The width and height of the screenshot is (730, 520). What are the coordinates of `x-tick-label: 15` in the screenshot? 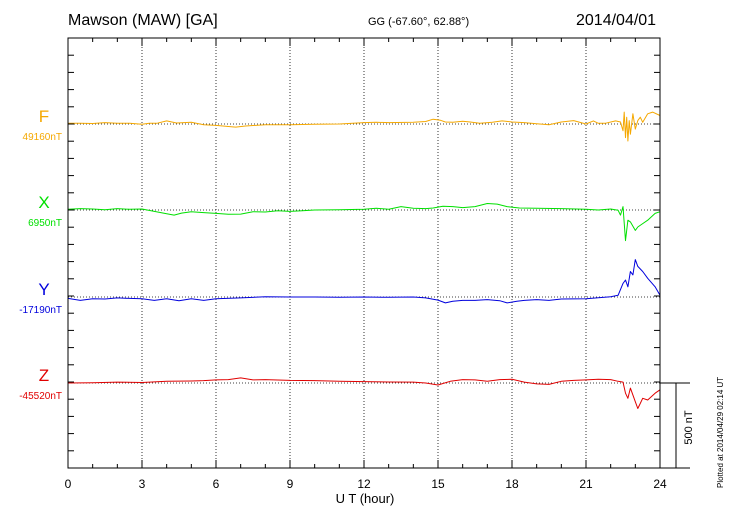 It's located at (438, 484).